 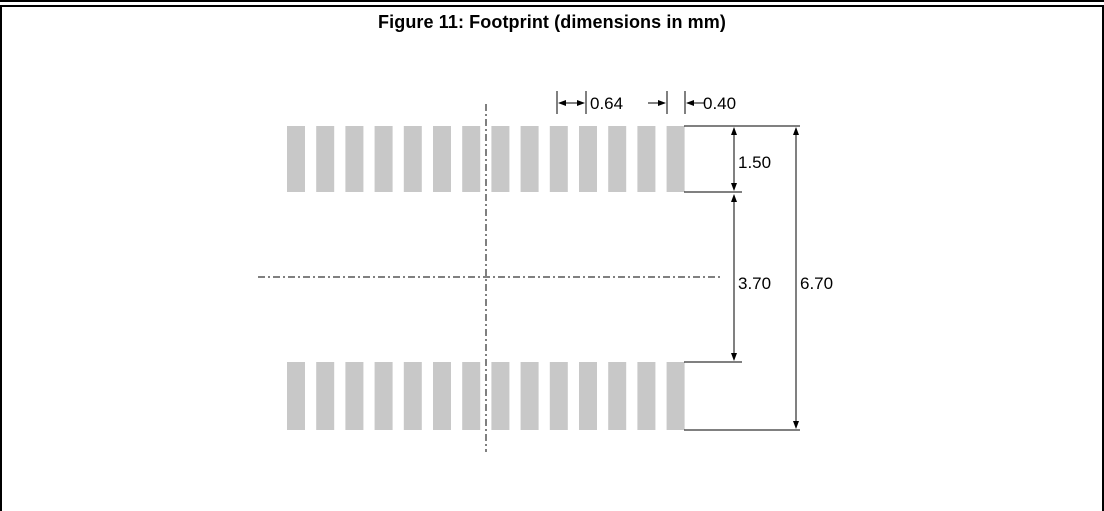 I want to click on pad-width-label: 0.40, so click(x=719, y=103).